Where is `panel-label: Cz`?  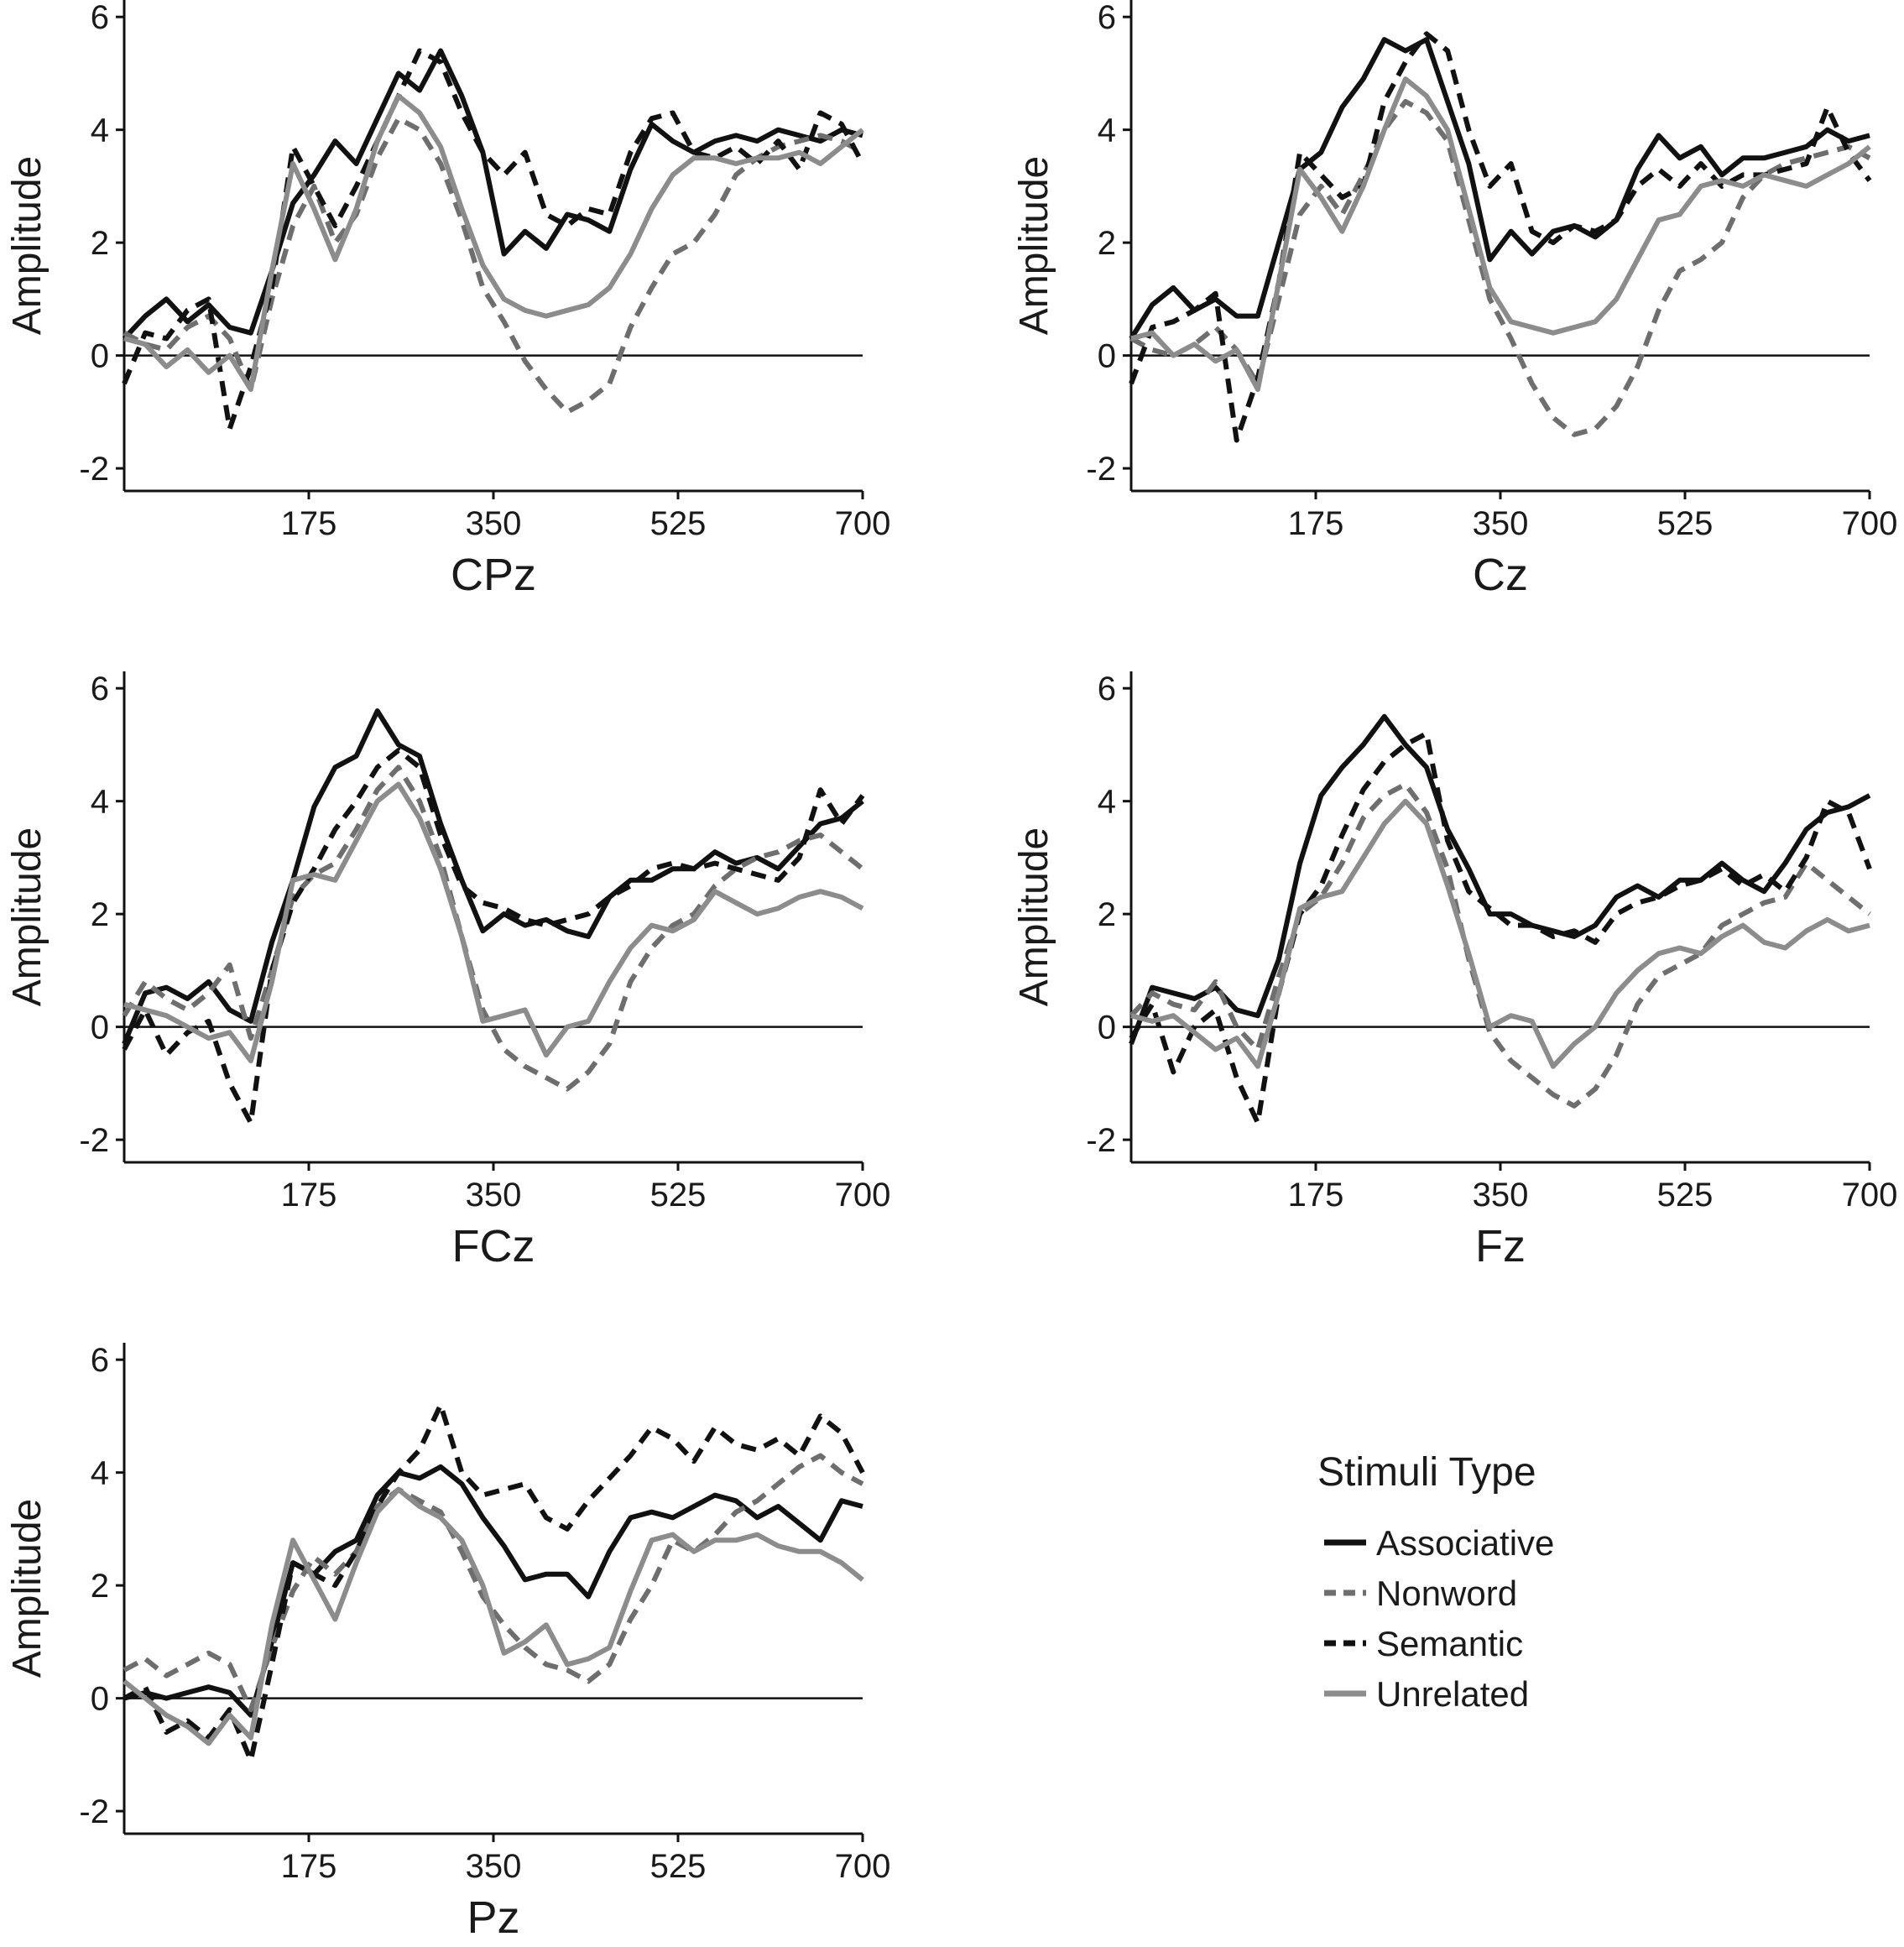 panel-label: Cz is located at coordinates (1500, 575).